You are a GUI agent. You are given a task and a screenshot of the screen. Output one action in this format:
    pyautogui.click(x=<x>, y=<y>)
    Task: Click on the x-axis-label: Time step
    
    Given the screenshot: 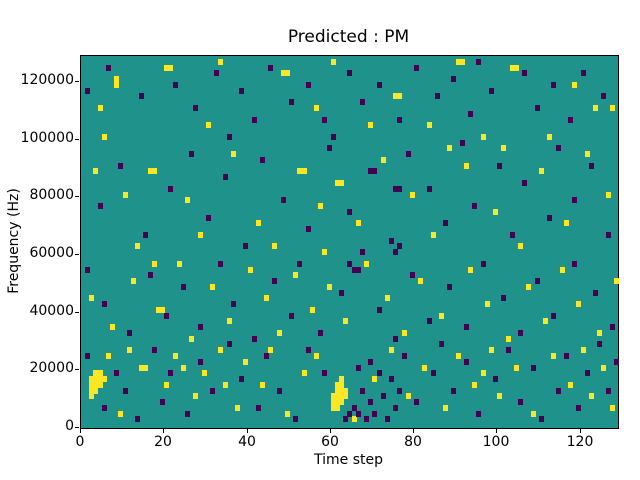 What is the action you would take?
    pyautogui.click(x=348, y=460)
    